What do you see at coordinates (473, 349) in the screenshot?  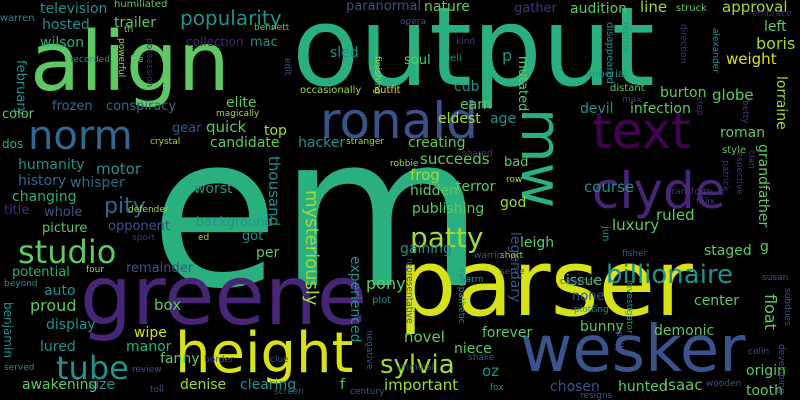 I see `word: niece` at bounding box center [473, 349].